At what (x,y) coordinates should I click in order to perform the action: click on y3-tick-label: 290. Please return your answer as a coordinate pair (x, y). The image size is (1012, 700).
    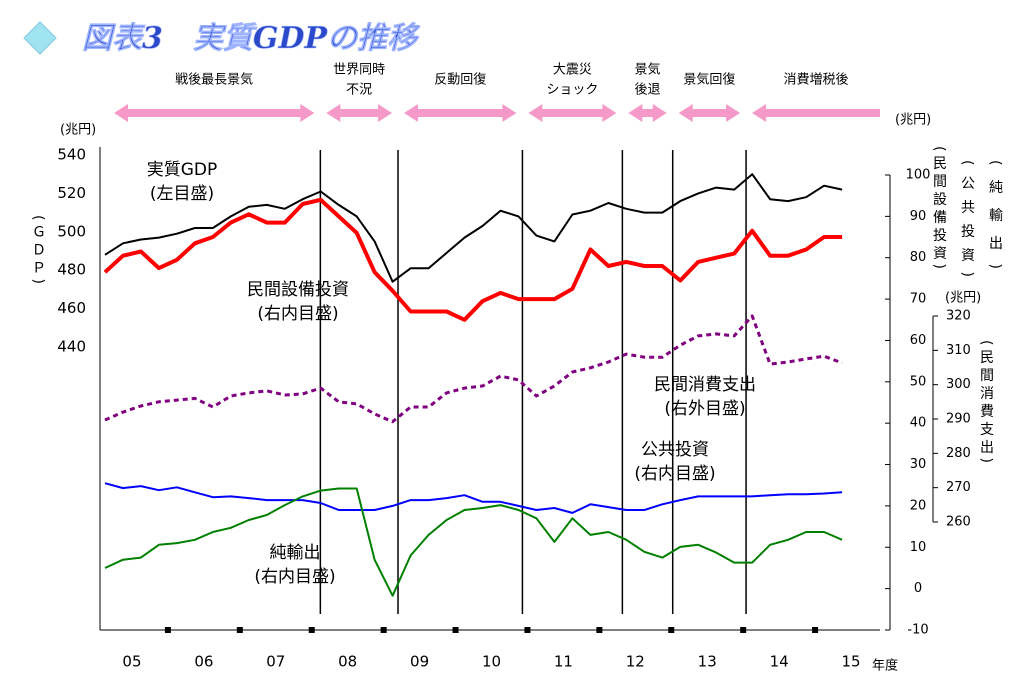
    Looking at the image, I should click on (958, 419).